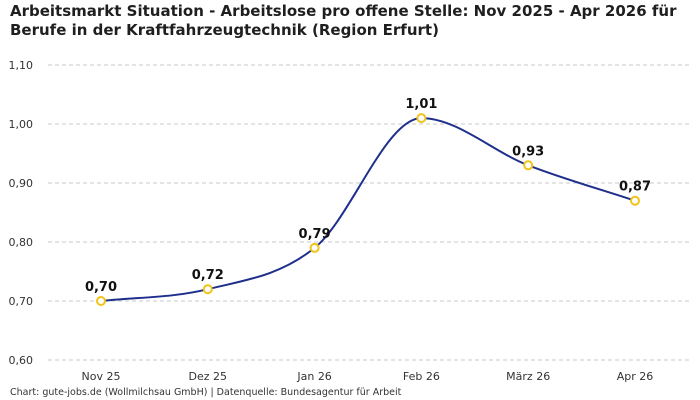 The height and width of the screenshot is (400, 700). I want to click on x-tick-label: Apr 26, so click(635, 376).